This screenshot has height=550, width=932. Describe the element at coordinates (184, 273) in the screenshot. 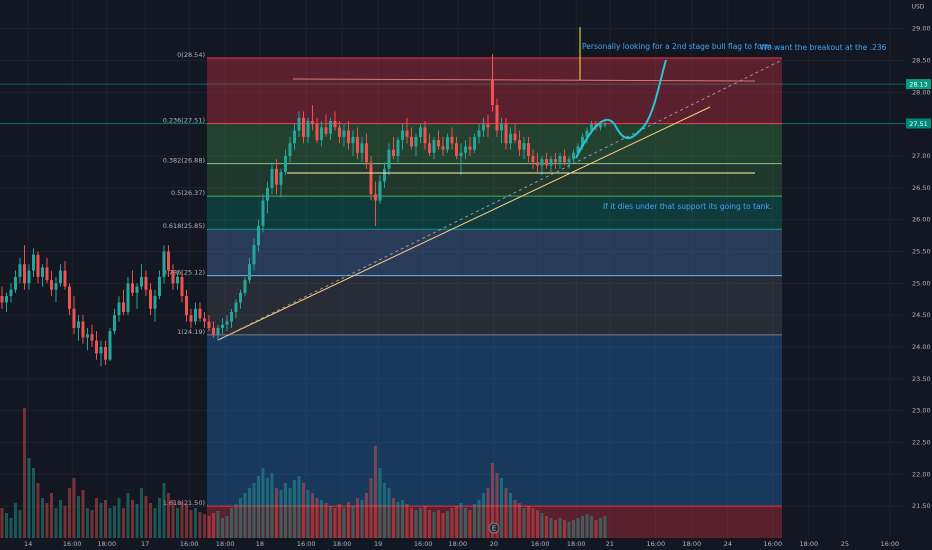

I see `fib-label: 0.786(25.12)` at that location.